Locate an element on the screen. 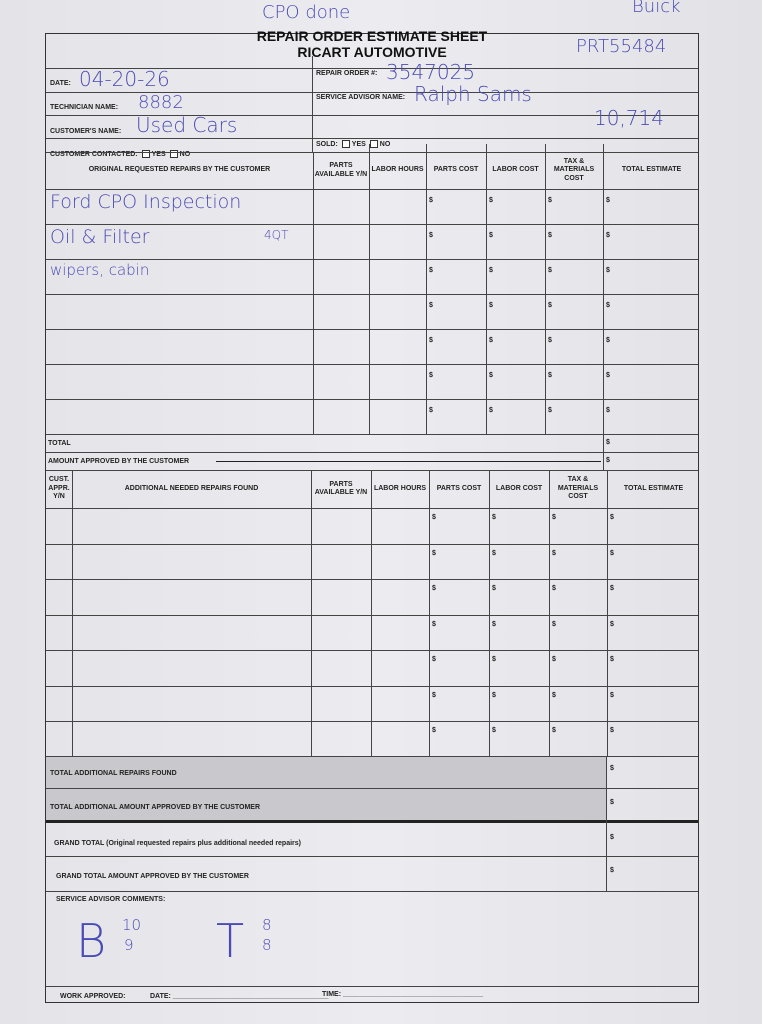  grand-total-value: $ is located at coordinates (612, 837).